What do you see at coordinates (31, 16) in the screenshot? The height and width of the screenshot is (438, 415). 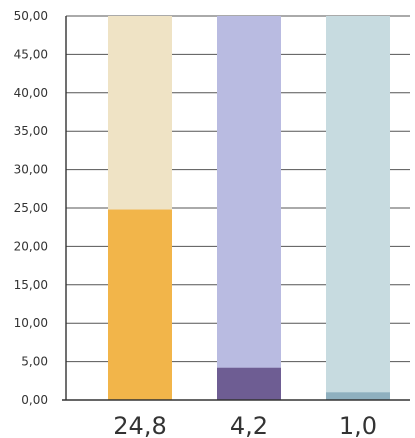 I see `y-tick-label: 50,00` at bounding box center [31, 16].